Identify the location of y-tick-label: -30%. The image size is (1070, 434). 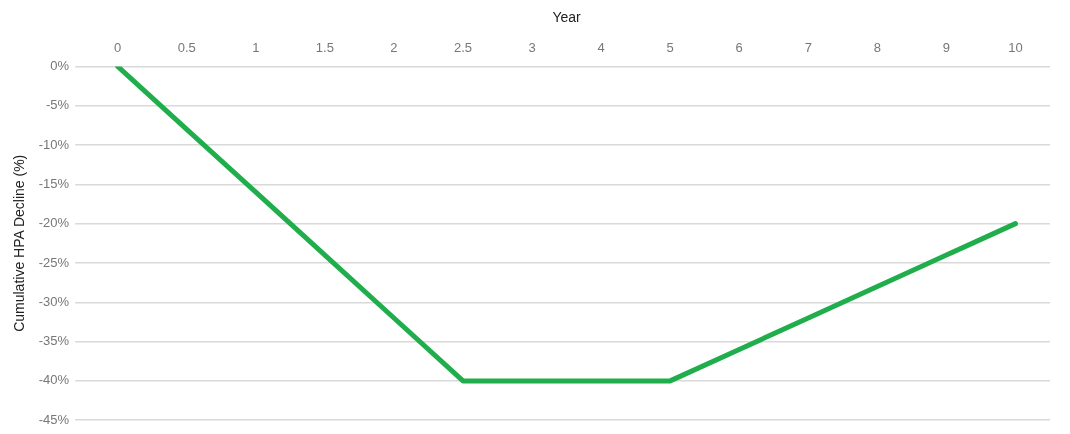
(54, 301).